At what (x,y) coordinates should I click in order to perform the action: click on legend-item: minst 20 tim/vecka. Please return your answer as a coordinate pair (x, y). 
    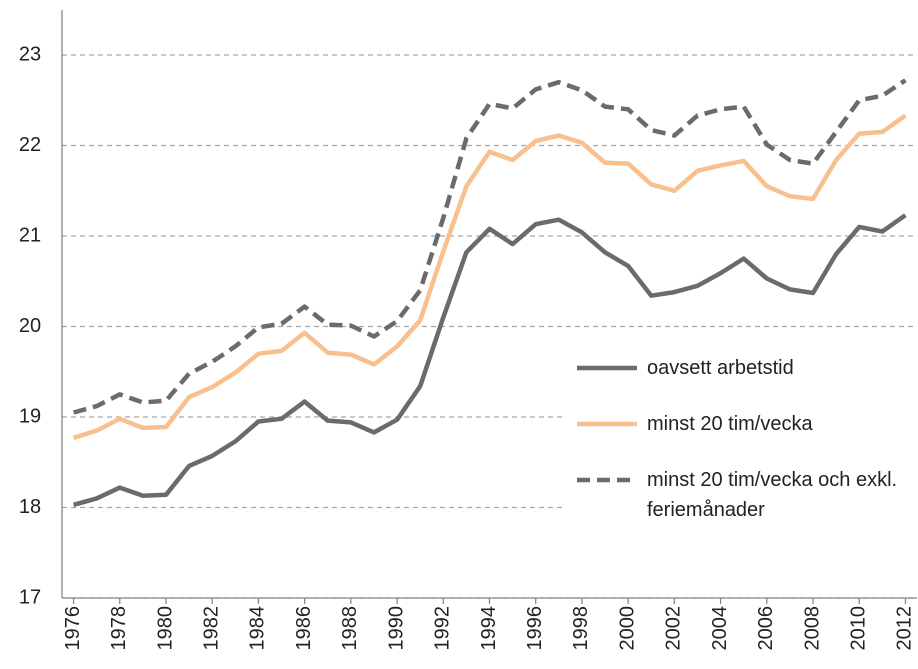
    Looking at the image, I should click on (745, 424).